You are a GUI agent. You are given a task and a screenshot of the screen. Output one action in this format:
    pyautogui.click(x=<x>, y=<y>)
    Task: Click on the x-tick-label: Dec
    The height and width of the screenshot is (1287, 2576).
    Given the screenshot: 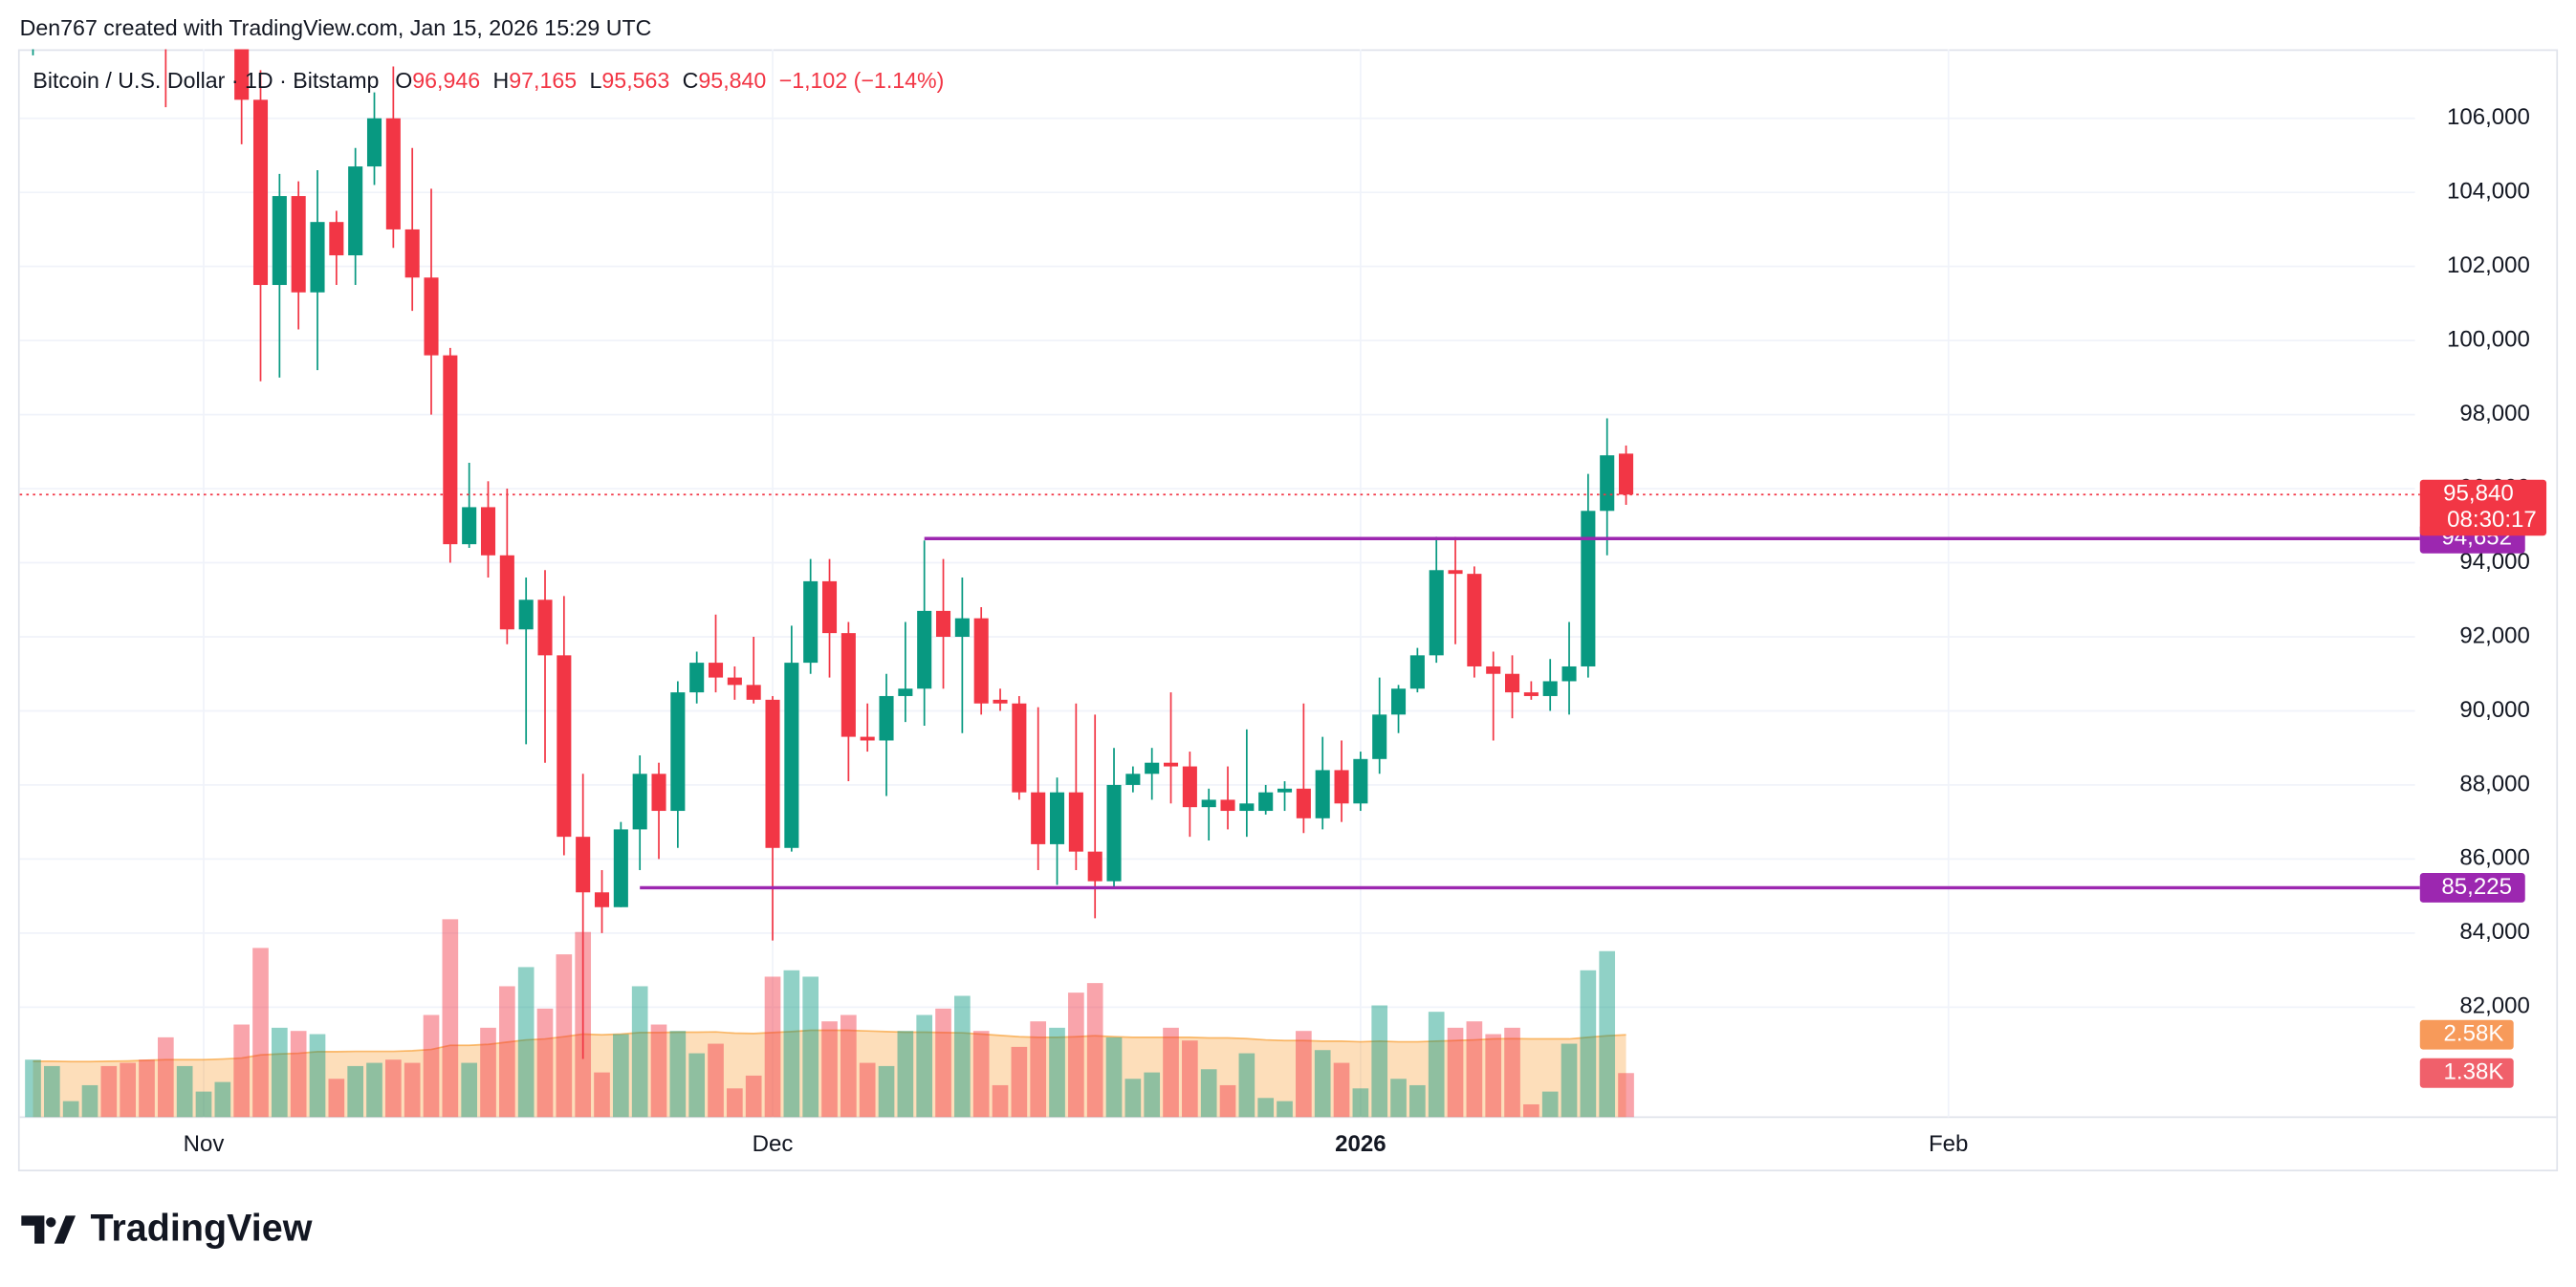 What is the action you would take?
    pyautogui.click(x=773, y=1144)
    